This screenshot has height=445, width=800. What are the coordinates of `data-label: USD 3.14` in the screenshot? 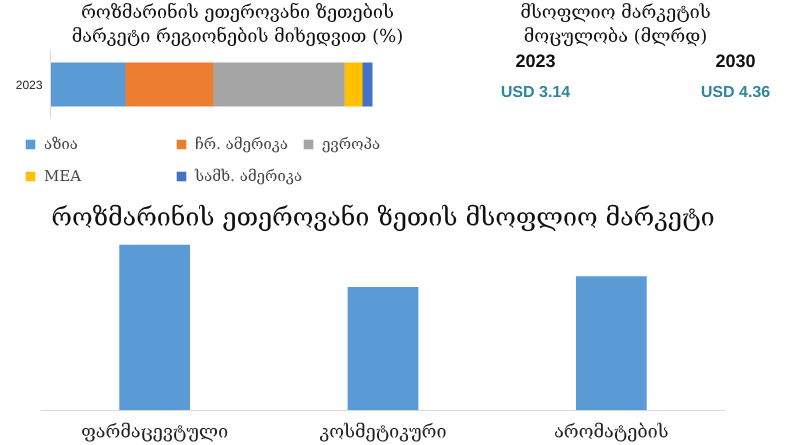 It's located at (535, 92).